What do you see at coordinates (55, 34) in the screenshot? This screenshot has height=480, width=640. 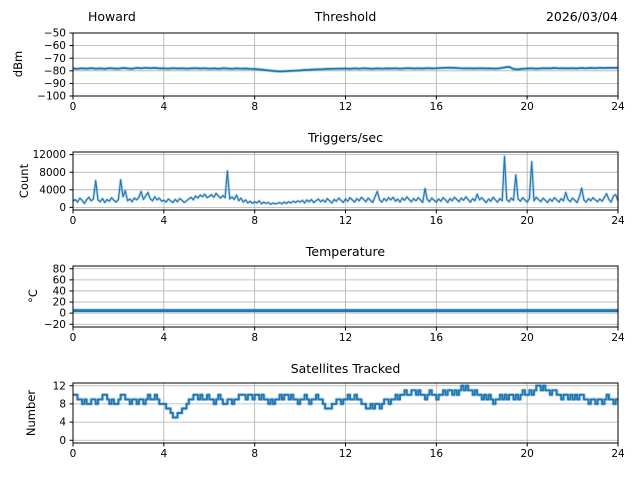 I see `y-tick-label: −50` at bounding box center [55, 34].